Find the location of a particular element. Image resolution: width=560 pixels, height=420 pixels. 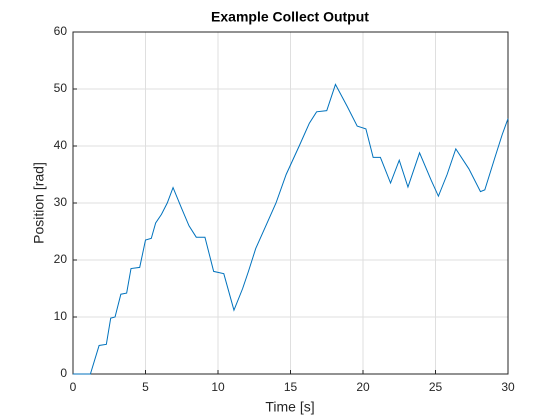

y-tick-label: 0 is located at coordinates (63, 373).